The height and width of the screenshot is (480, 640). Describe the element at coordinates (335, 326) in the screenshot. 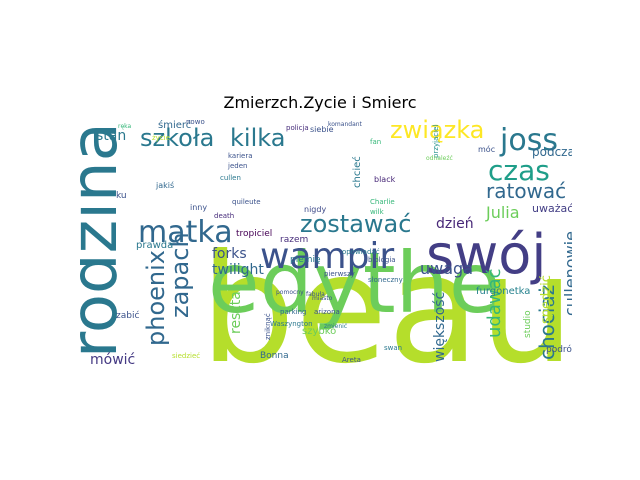

I see `word-cloud-word: zmienić` at that location.